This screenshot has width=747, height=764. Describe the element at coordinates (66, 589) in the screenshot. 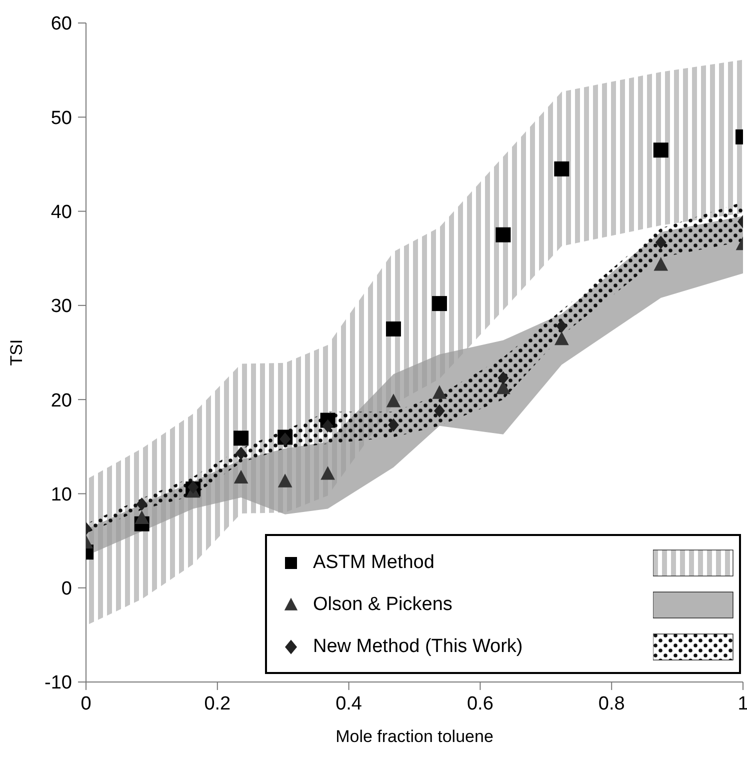

I see `y-tick-label: 0` at that location.